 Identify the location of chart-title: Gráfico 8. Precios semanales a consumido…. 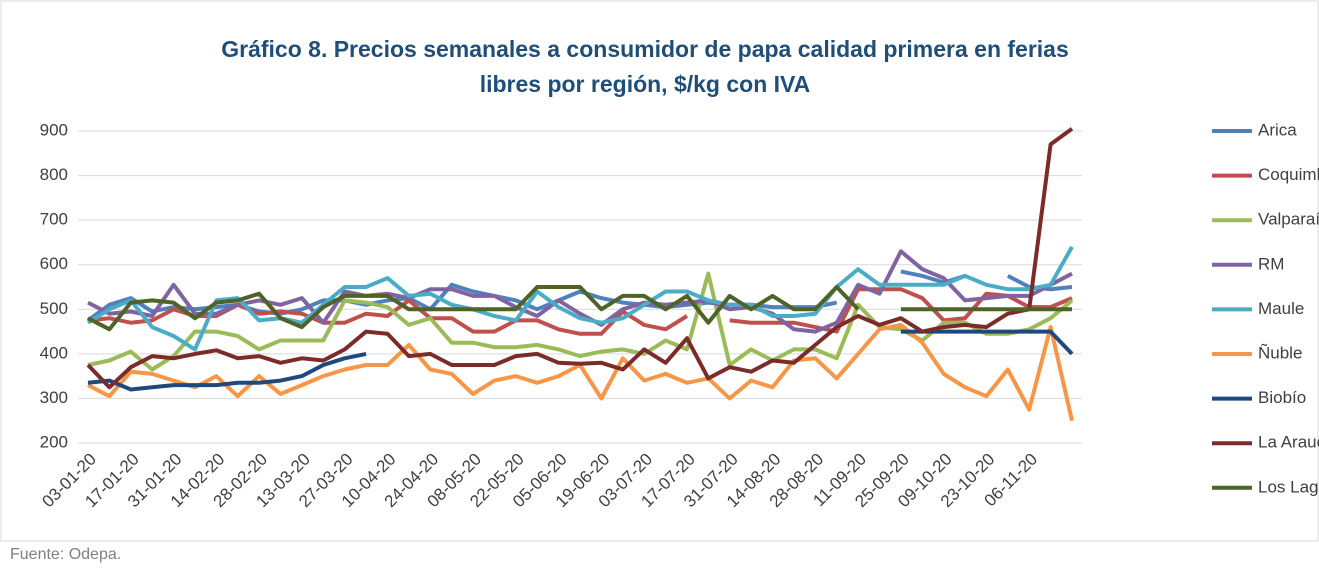
(645, 66).